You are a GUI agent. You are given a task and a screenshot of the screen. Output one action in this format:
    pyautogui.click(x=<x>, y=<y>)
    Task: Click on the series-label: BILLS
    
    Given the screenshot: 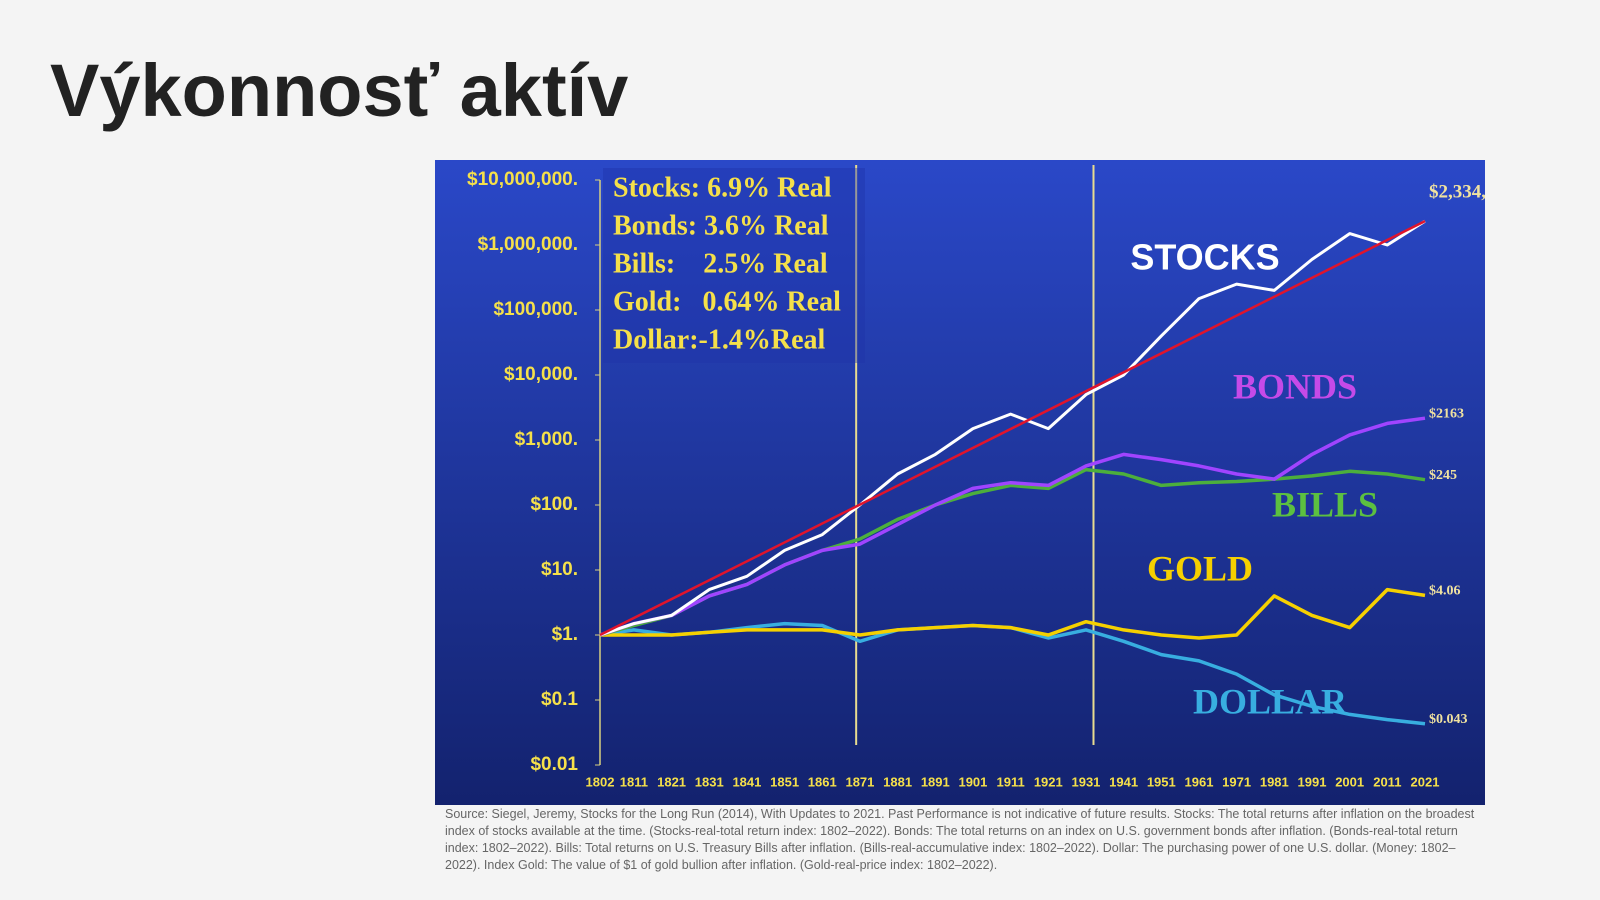 What is the action you would take?
    pyautogui.click(x=1325, y=504)
    